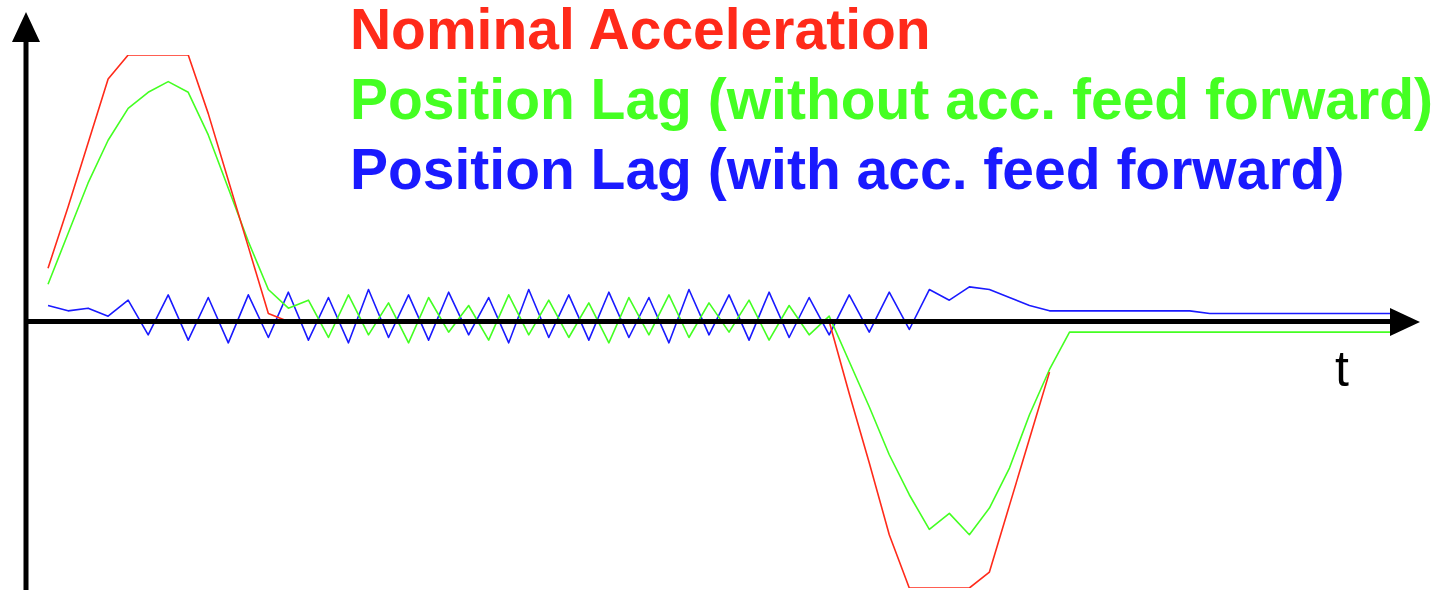 The width and height of the screenshot is (1439, 591). What do you see at coordinates (847, 169) in the screenshot?
I see `series-label: Position Lag (with acc. feed forward)` at bounding box center [847, 169].